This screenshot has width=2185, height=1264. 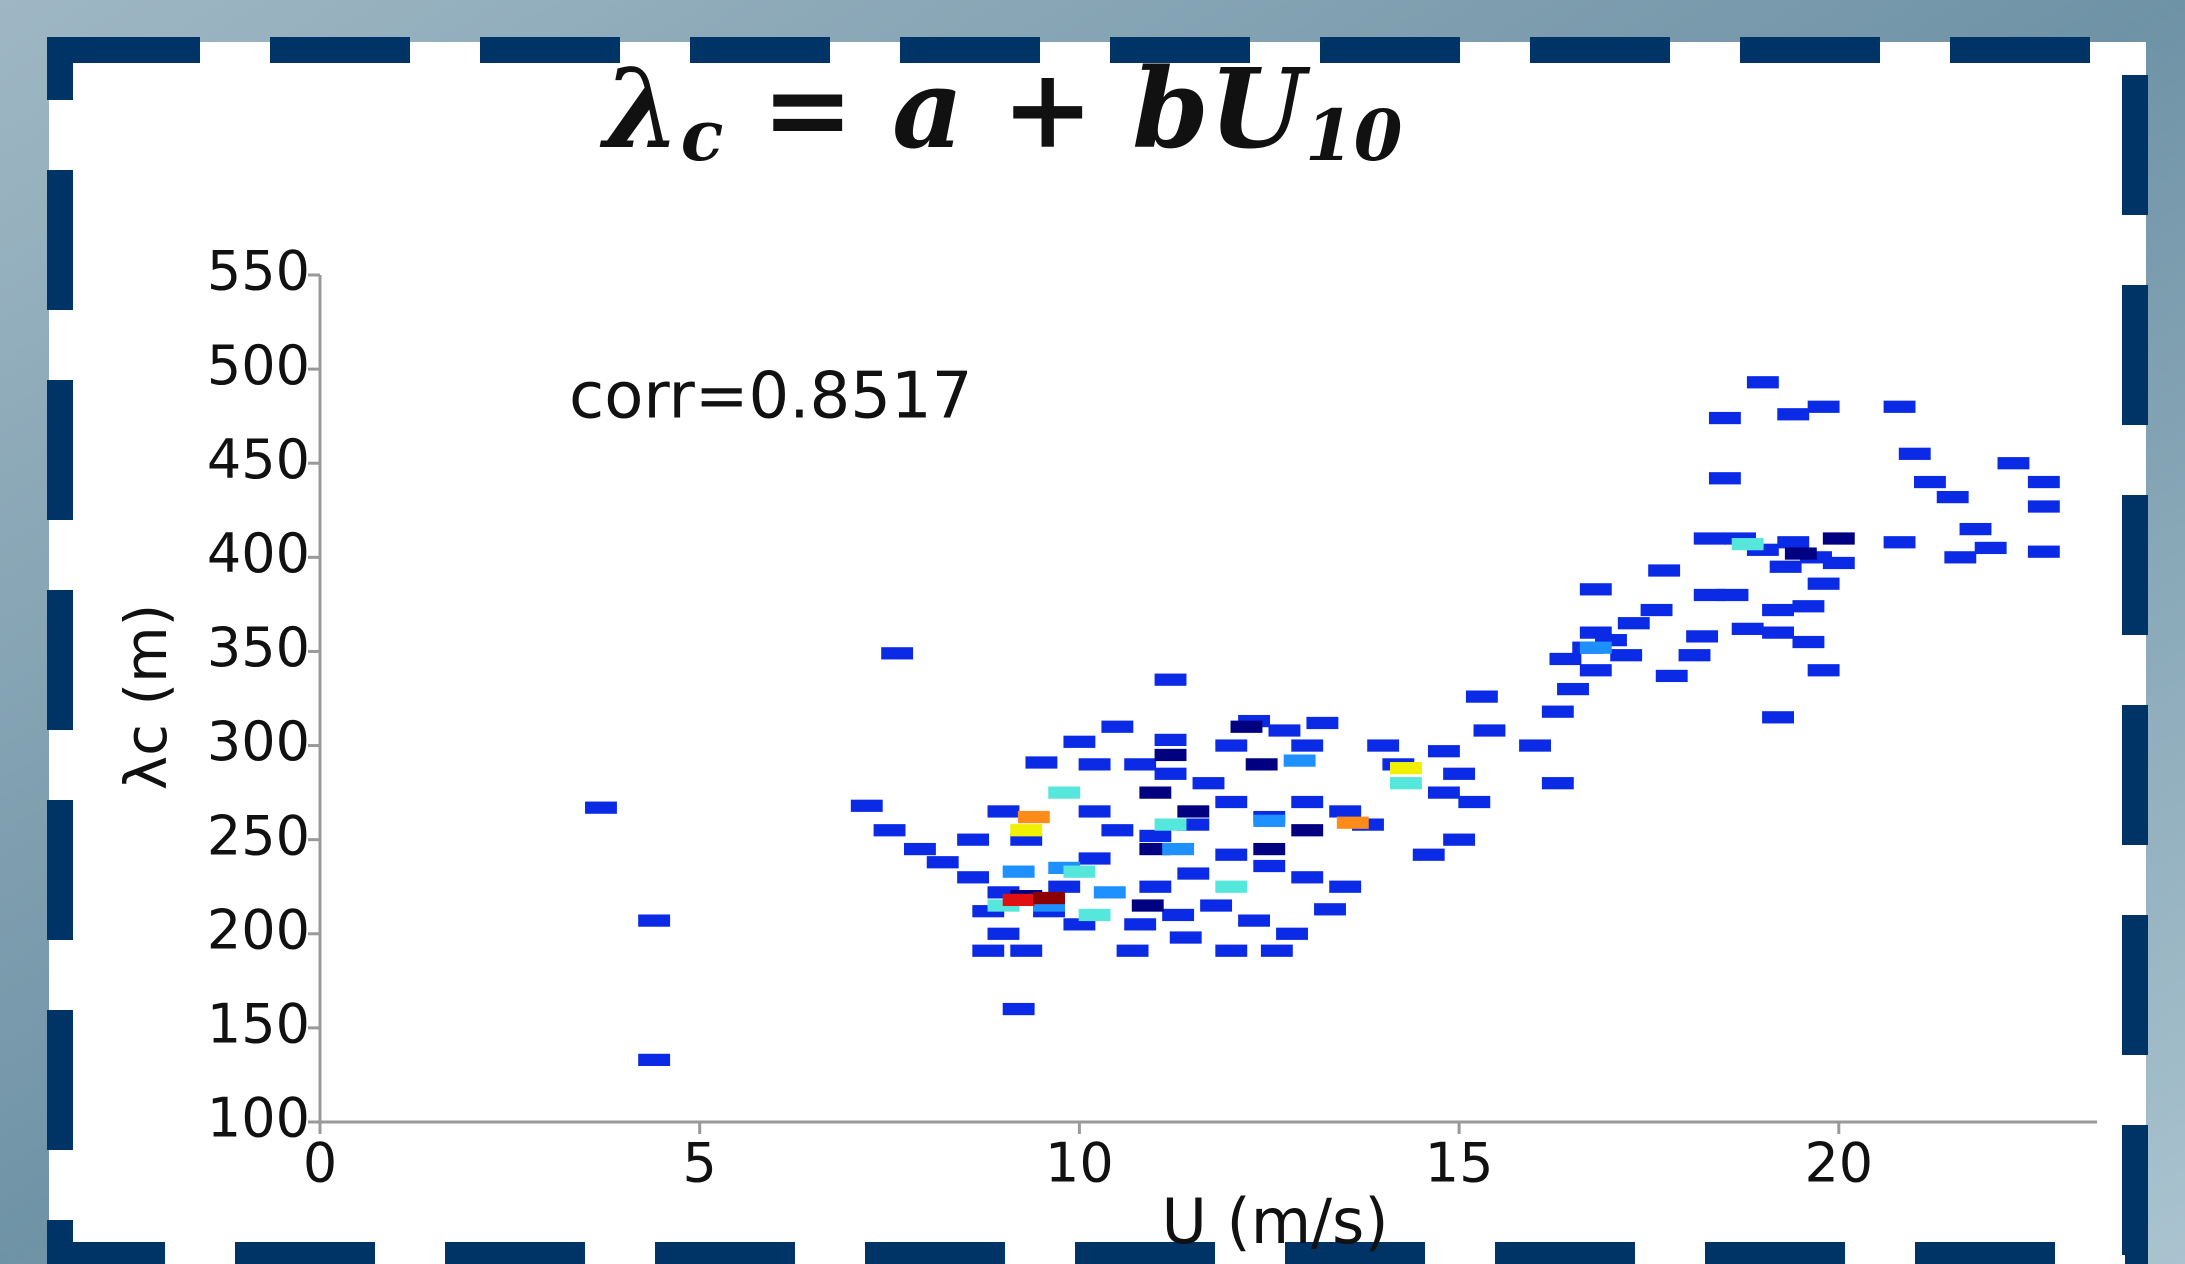 What do you see at coordinates (258, 647) in the screenshot?
I see `y-tick-label: 350` at bounding box center [258, 647].